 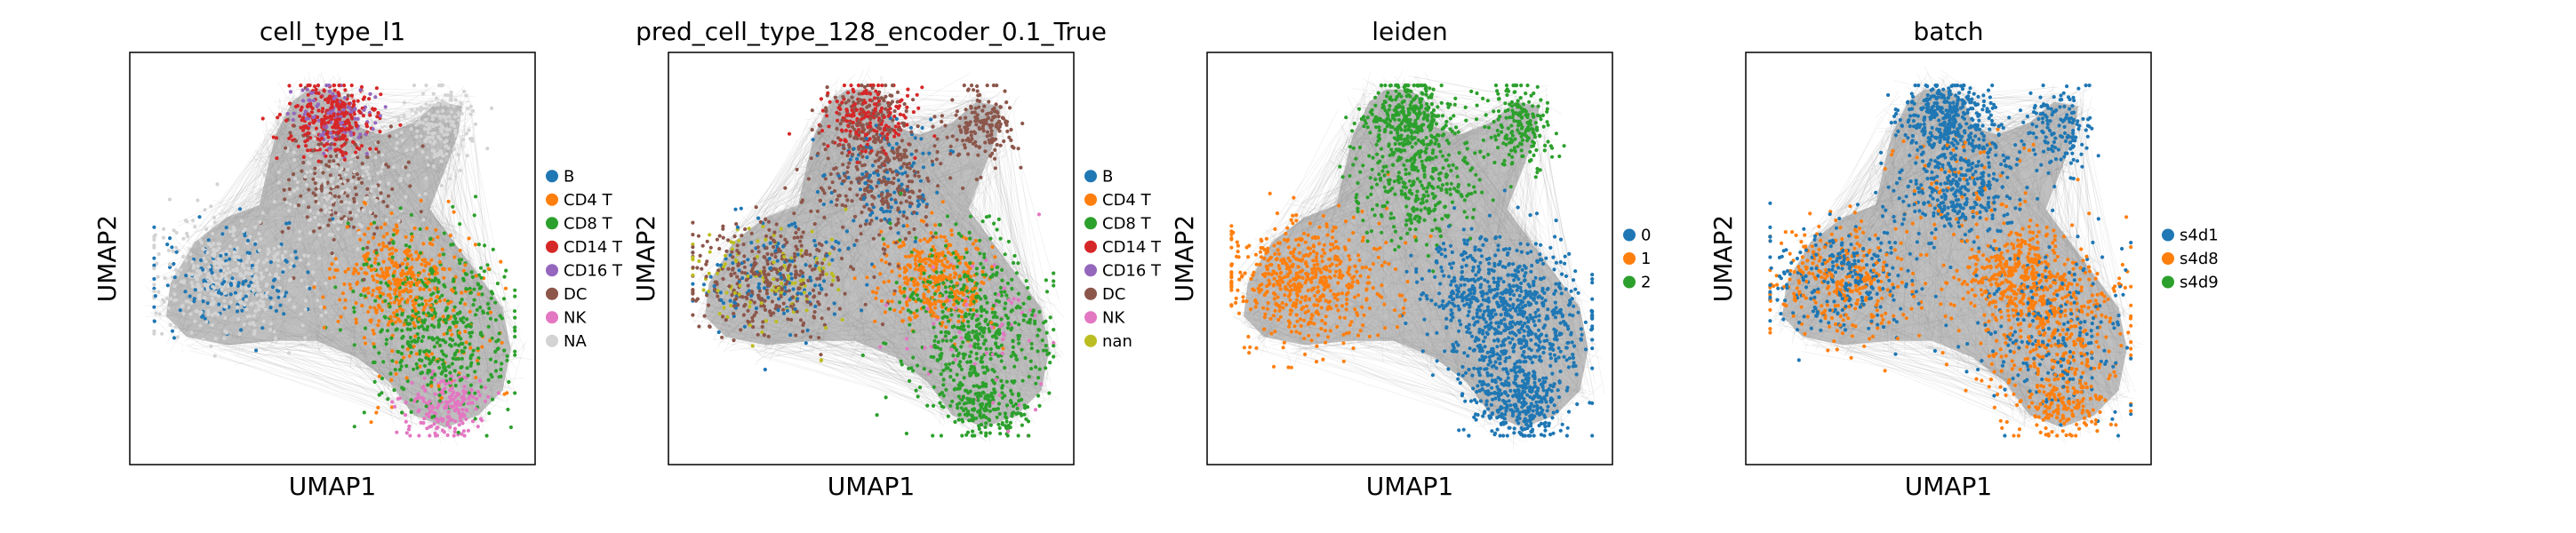 I want to click on y-axis-label: UMAP2, so click(x=107, y=259).